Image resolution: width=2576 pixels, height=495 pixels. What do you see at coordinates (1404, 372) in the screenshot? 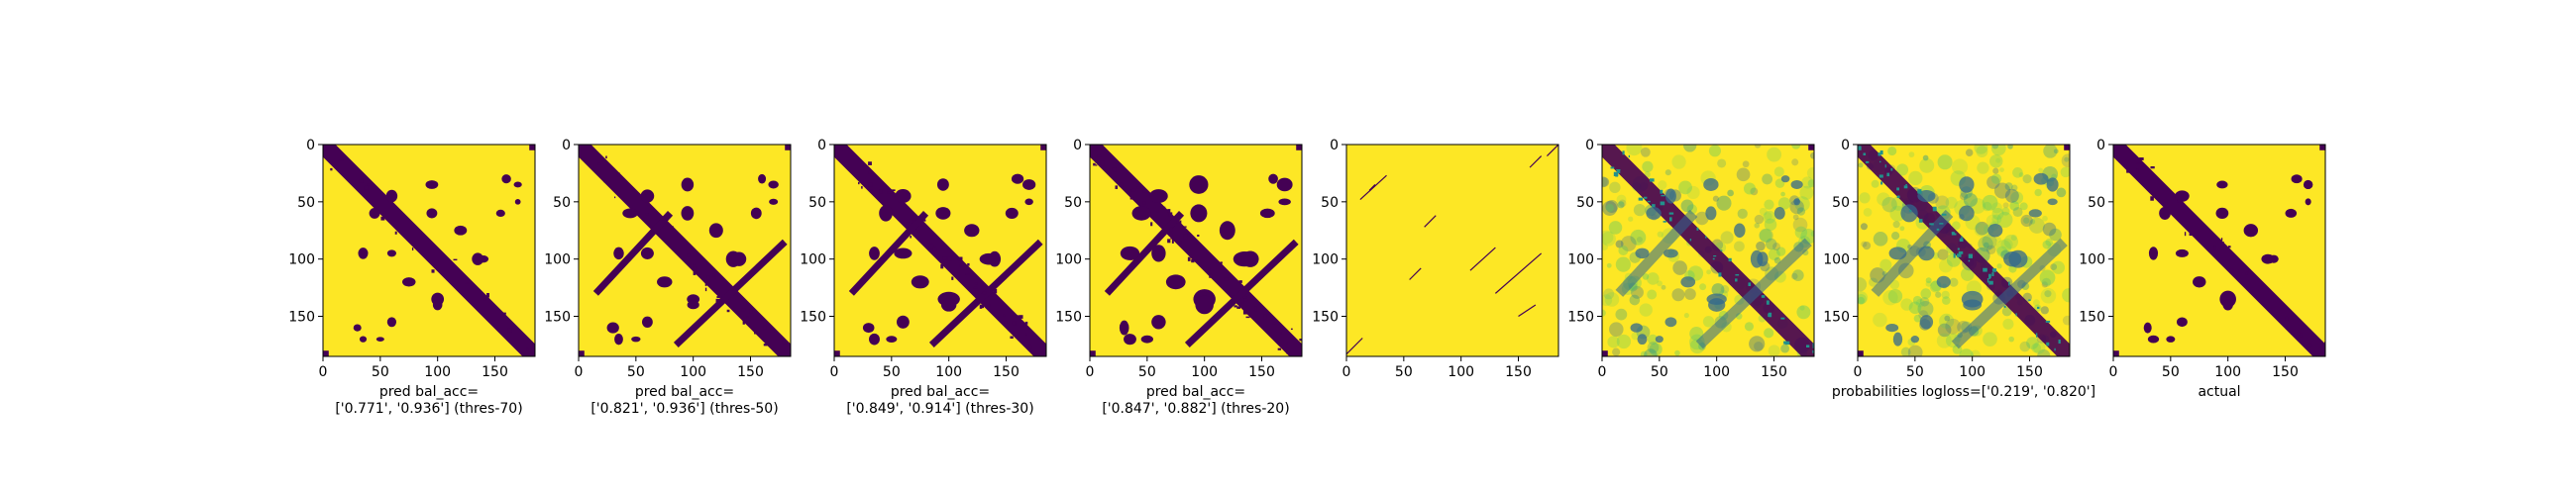
I see `x-tick-label: 50` at bounding box center [1404, 372].